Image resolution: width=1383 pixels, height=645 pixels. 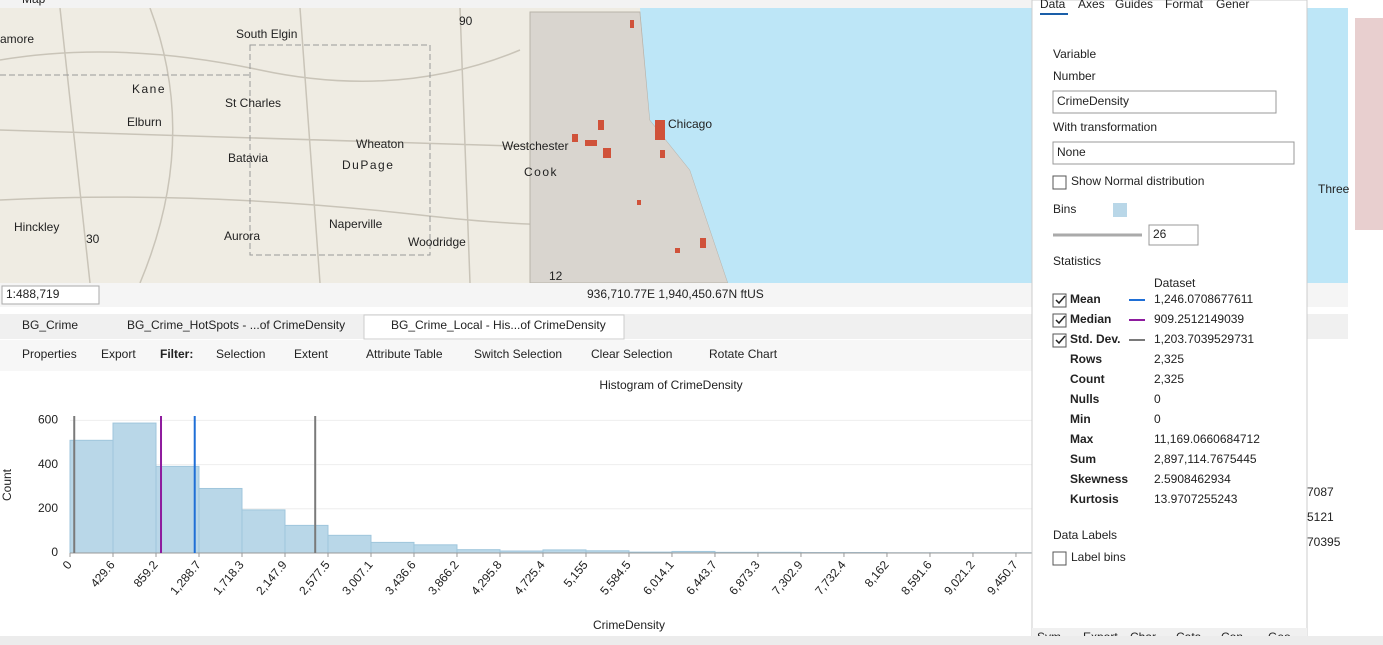 I want to click on chart-title: Histogram of CrimeDensity, so click(x=670, y=385).